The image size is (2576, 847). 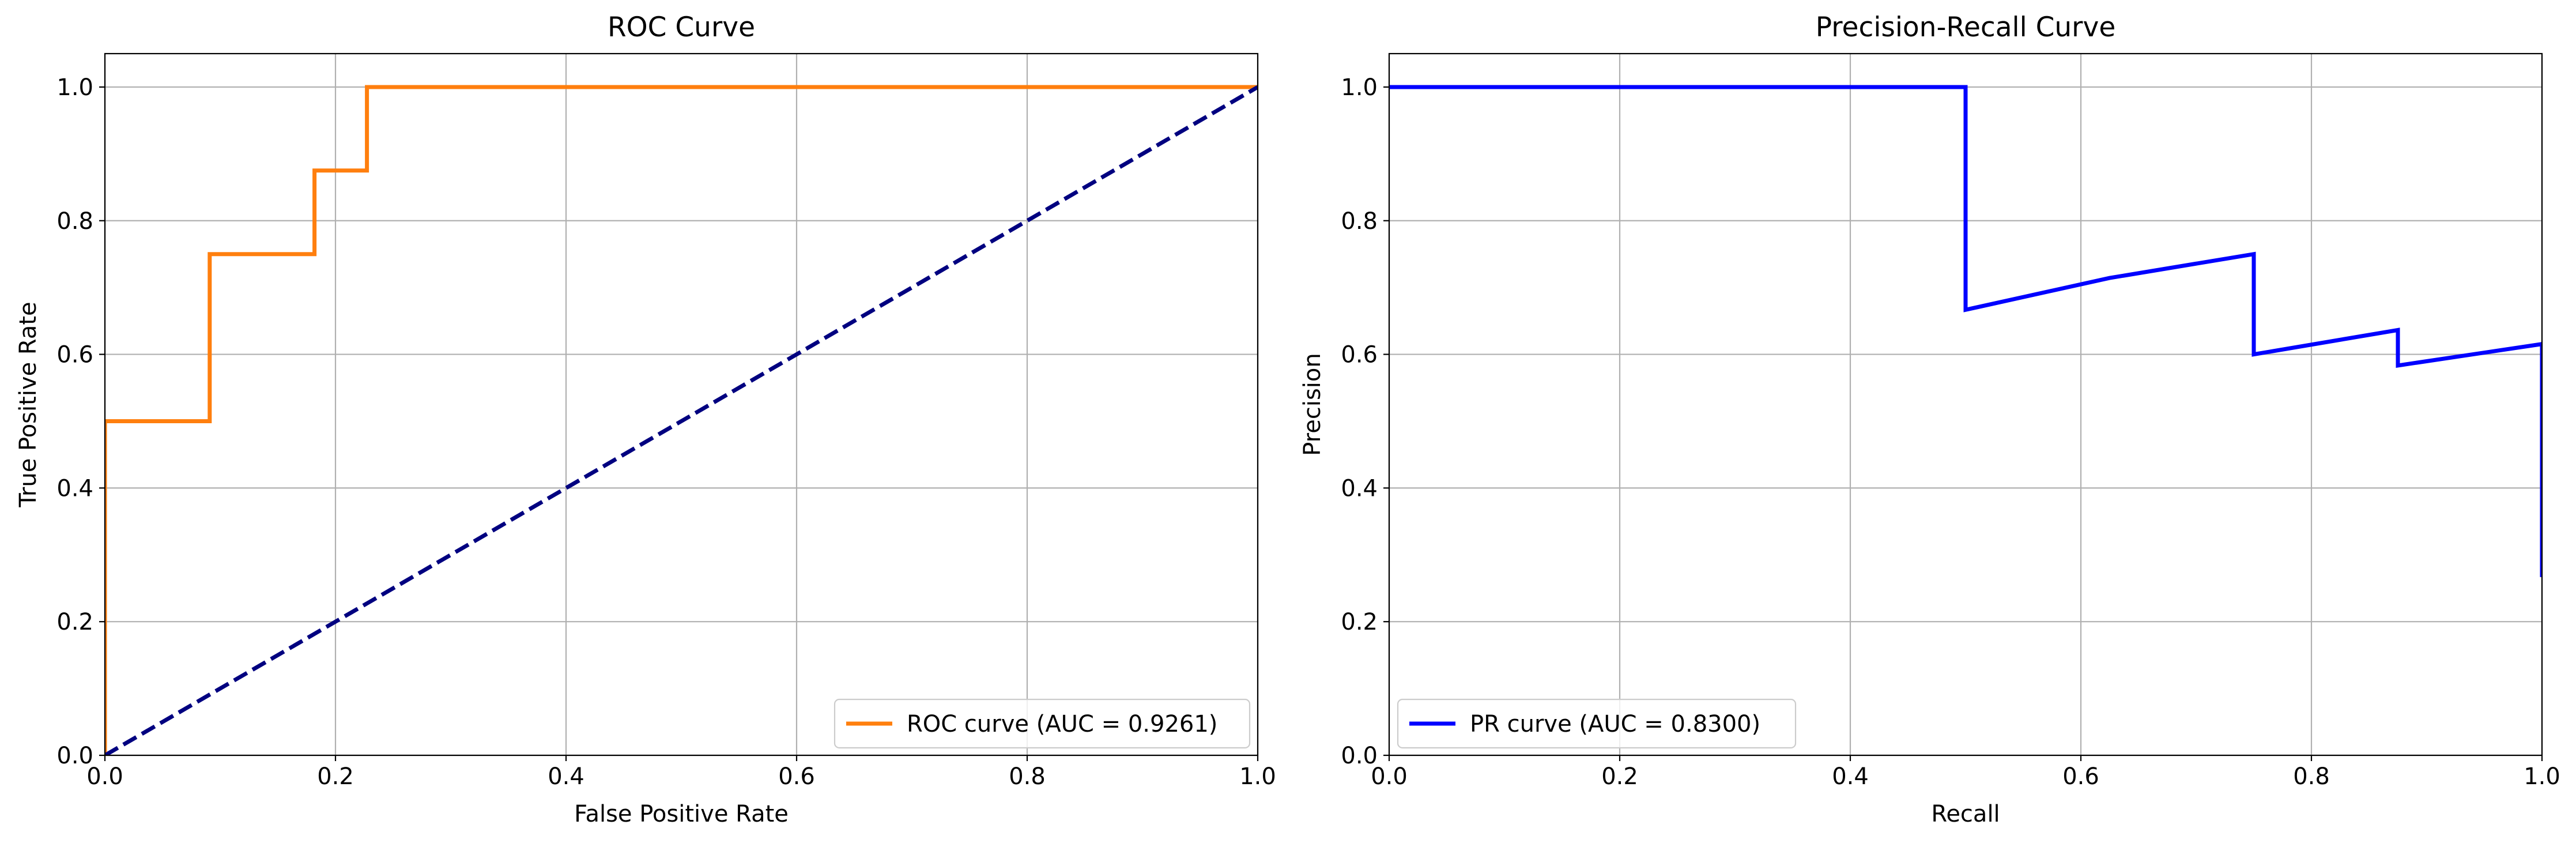 I want to click on legend: ROC curve (AUC = 0.9261), so click(x=1042, y=723).